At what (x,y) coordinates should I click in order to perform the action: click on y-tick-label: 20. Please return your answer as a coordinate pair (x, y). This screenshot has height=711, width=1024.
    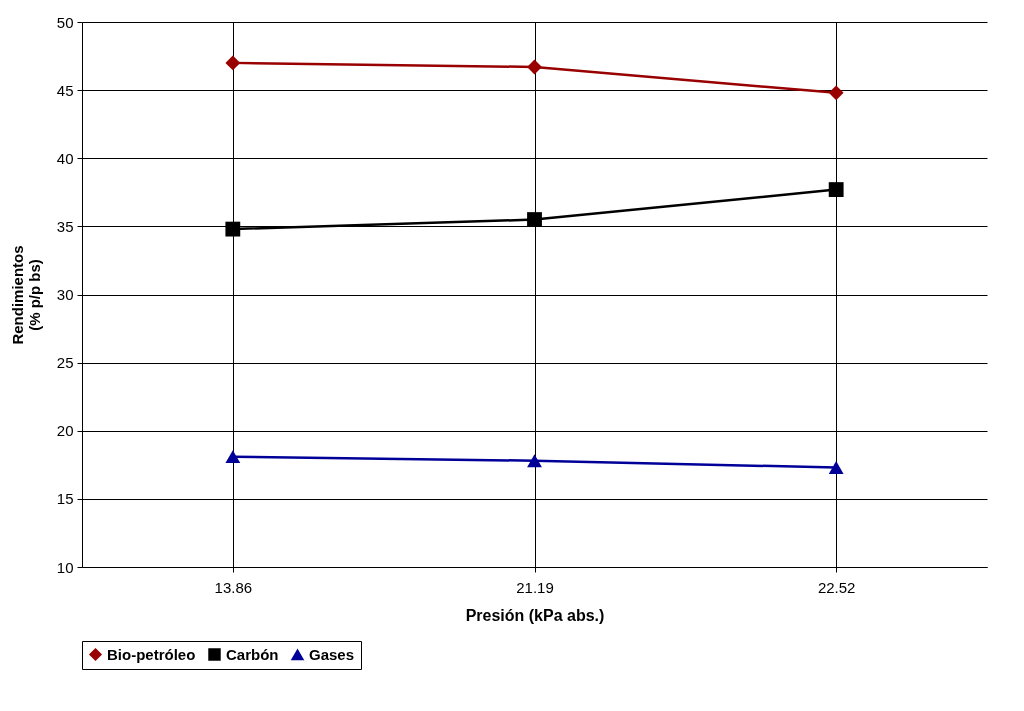
    Looking at the image, I should click on (65, 431).